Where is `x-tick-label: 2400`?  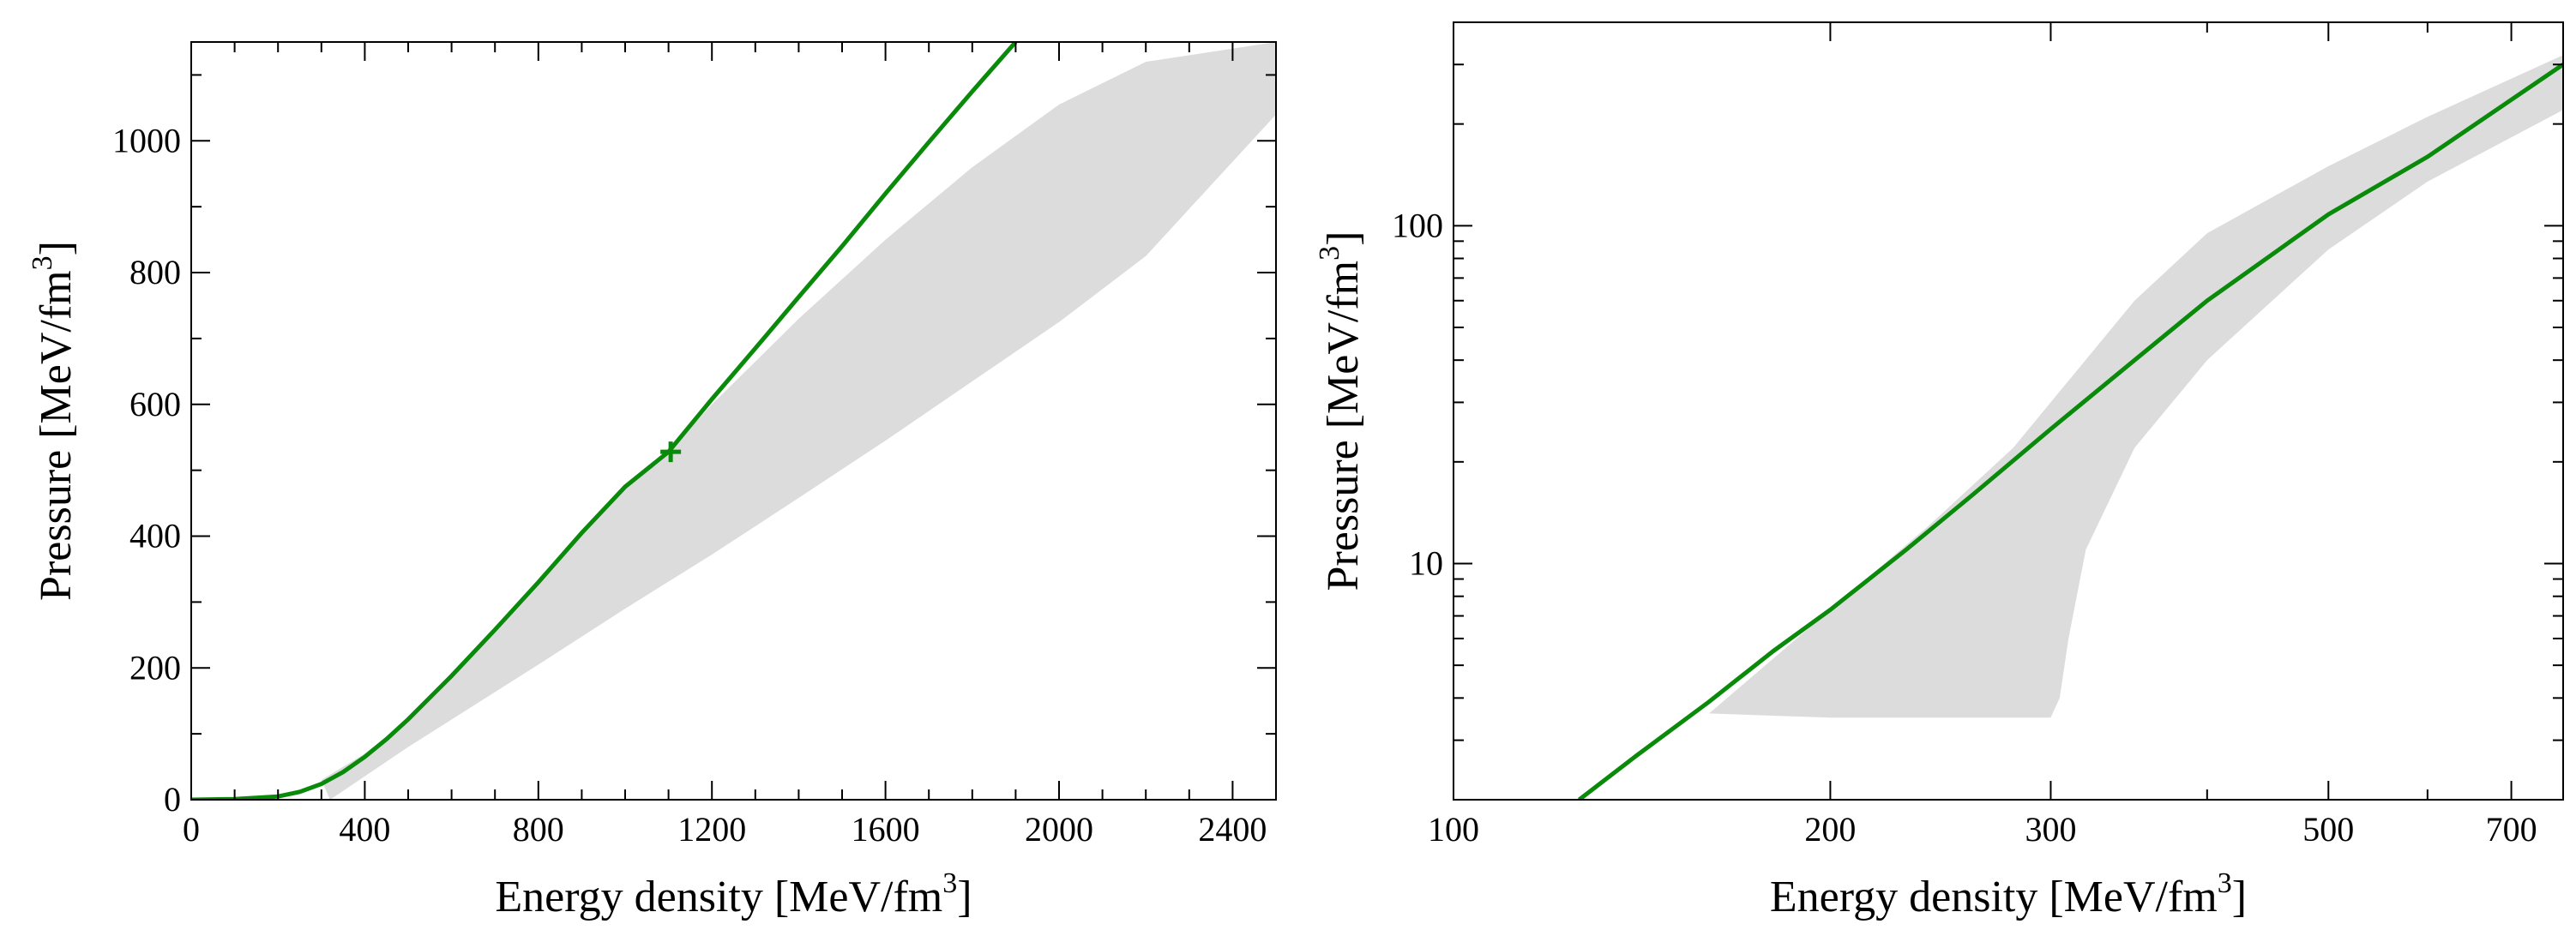 x-tick-label: 2400 is located at coordinates (1232, 829).